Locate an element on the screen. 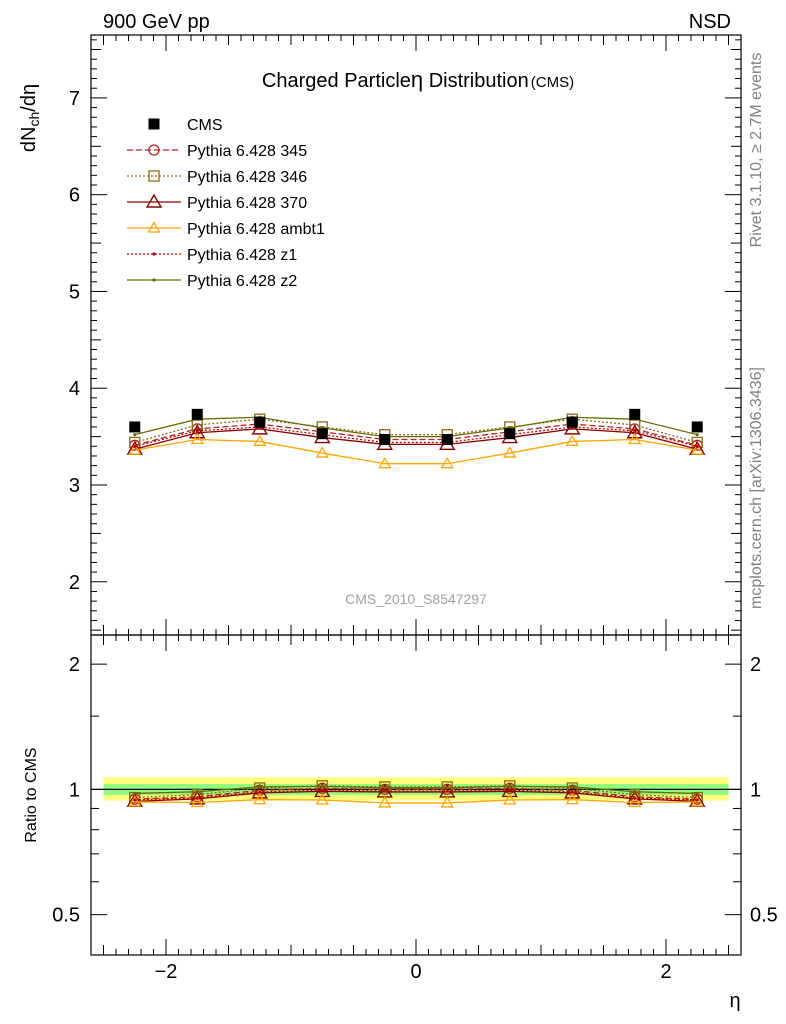 This screenshot has height=1024, width=786. legend-entry-p370: Pythia 6.428 370 is located at coordinates (217, 202).